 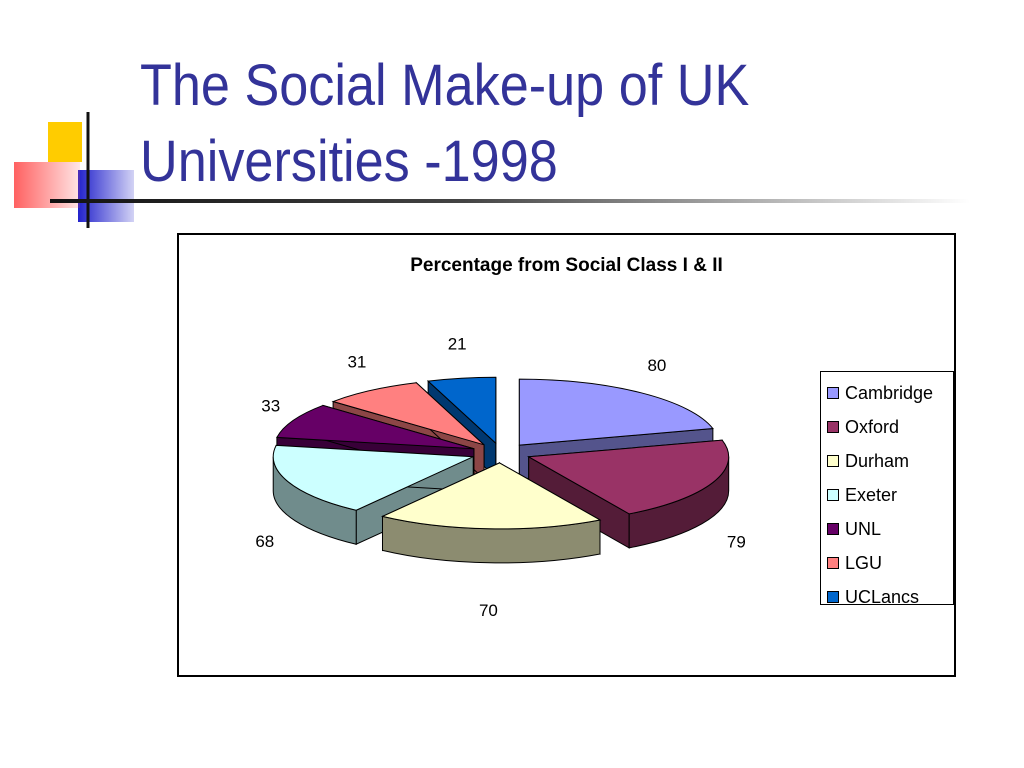 I want to click on legend-item-cambridge: Cambridge, so click(x=887, y=393).